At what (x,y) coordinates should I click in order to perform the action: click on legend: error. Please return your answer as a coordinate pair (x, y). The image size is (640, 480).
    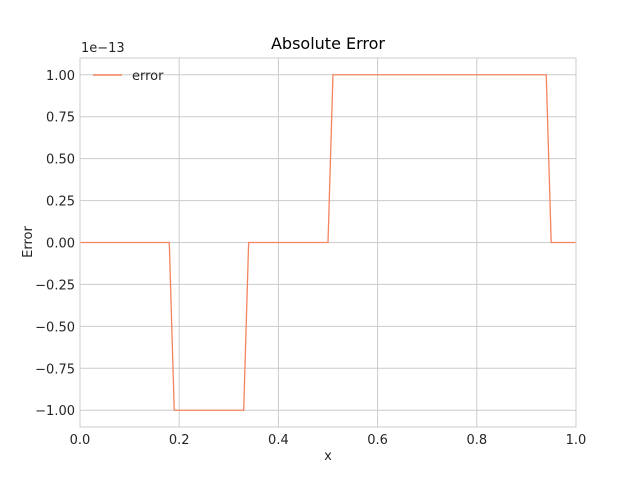
    Looking at the image, I should click on (128, 76).